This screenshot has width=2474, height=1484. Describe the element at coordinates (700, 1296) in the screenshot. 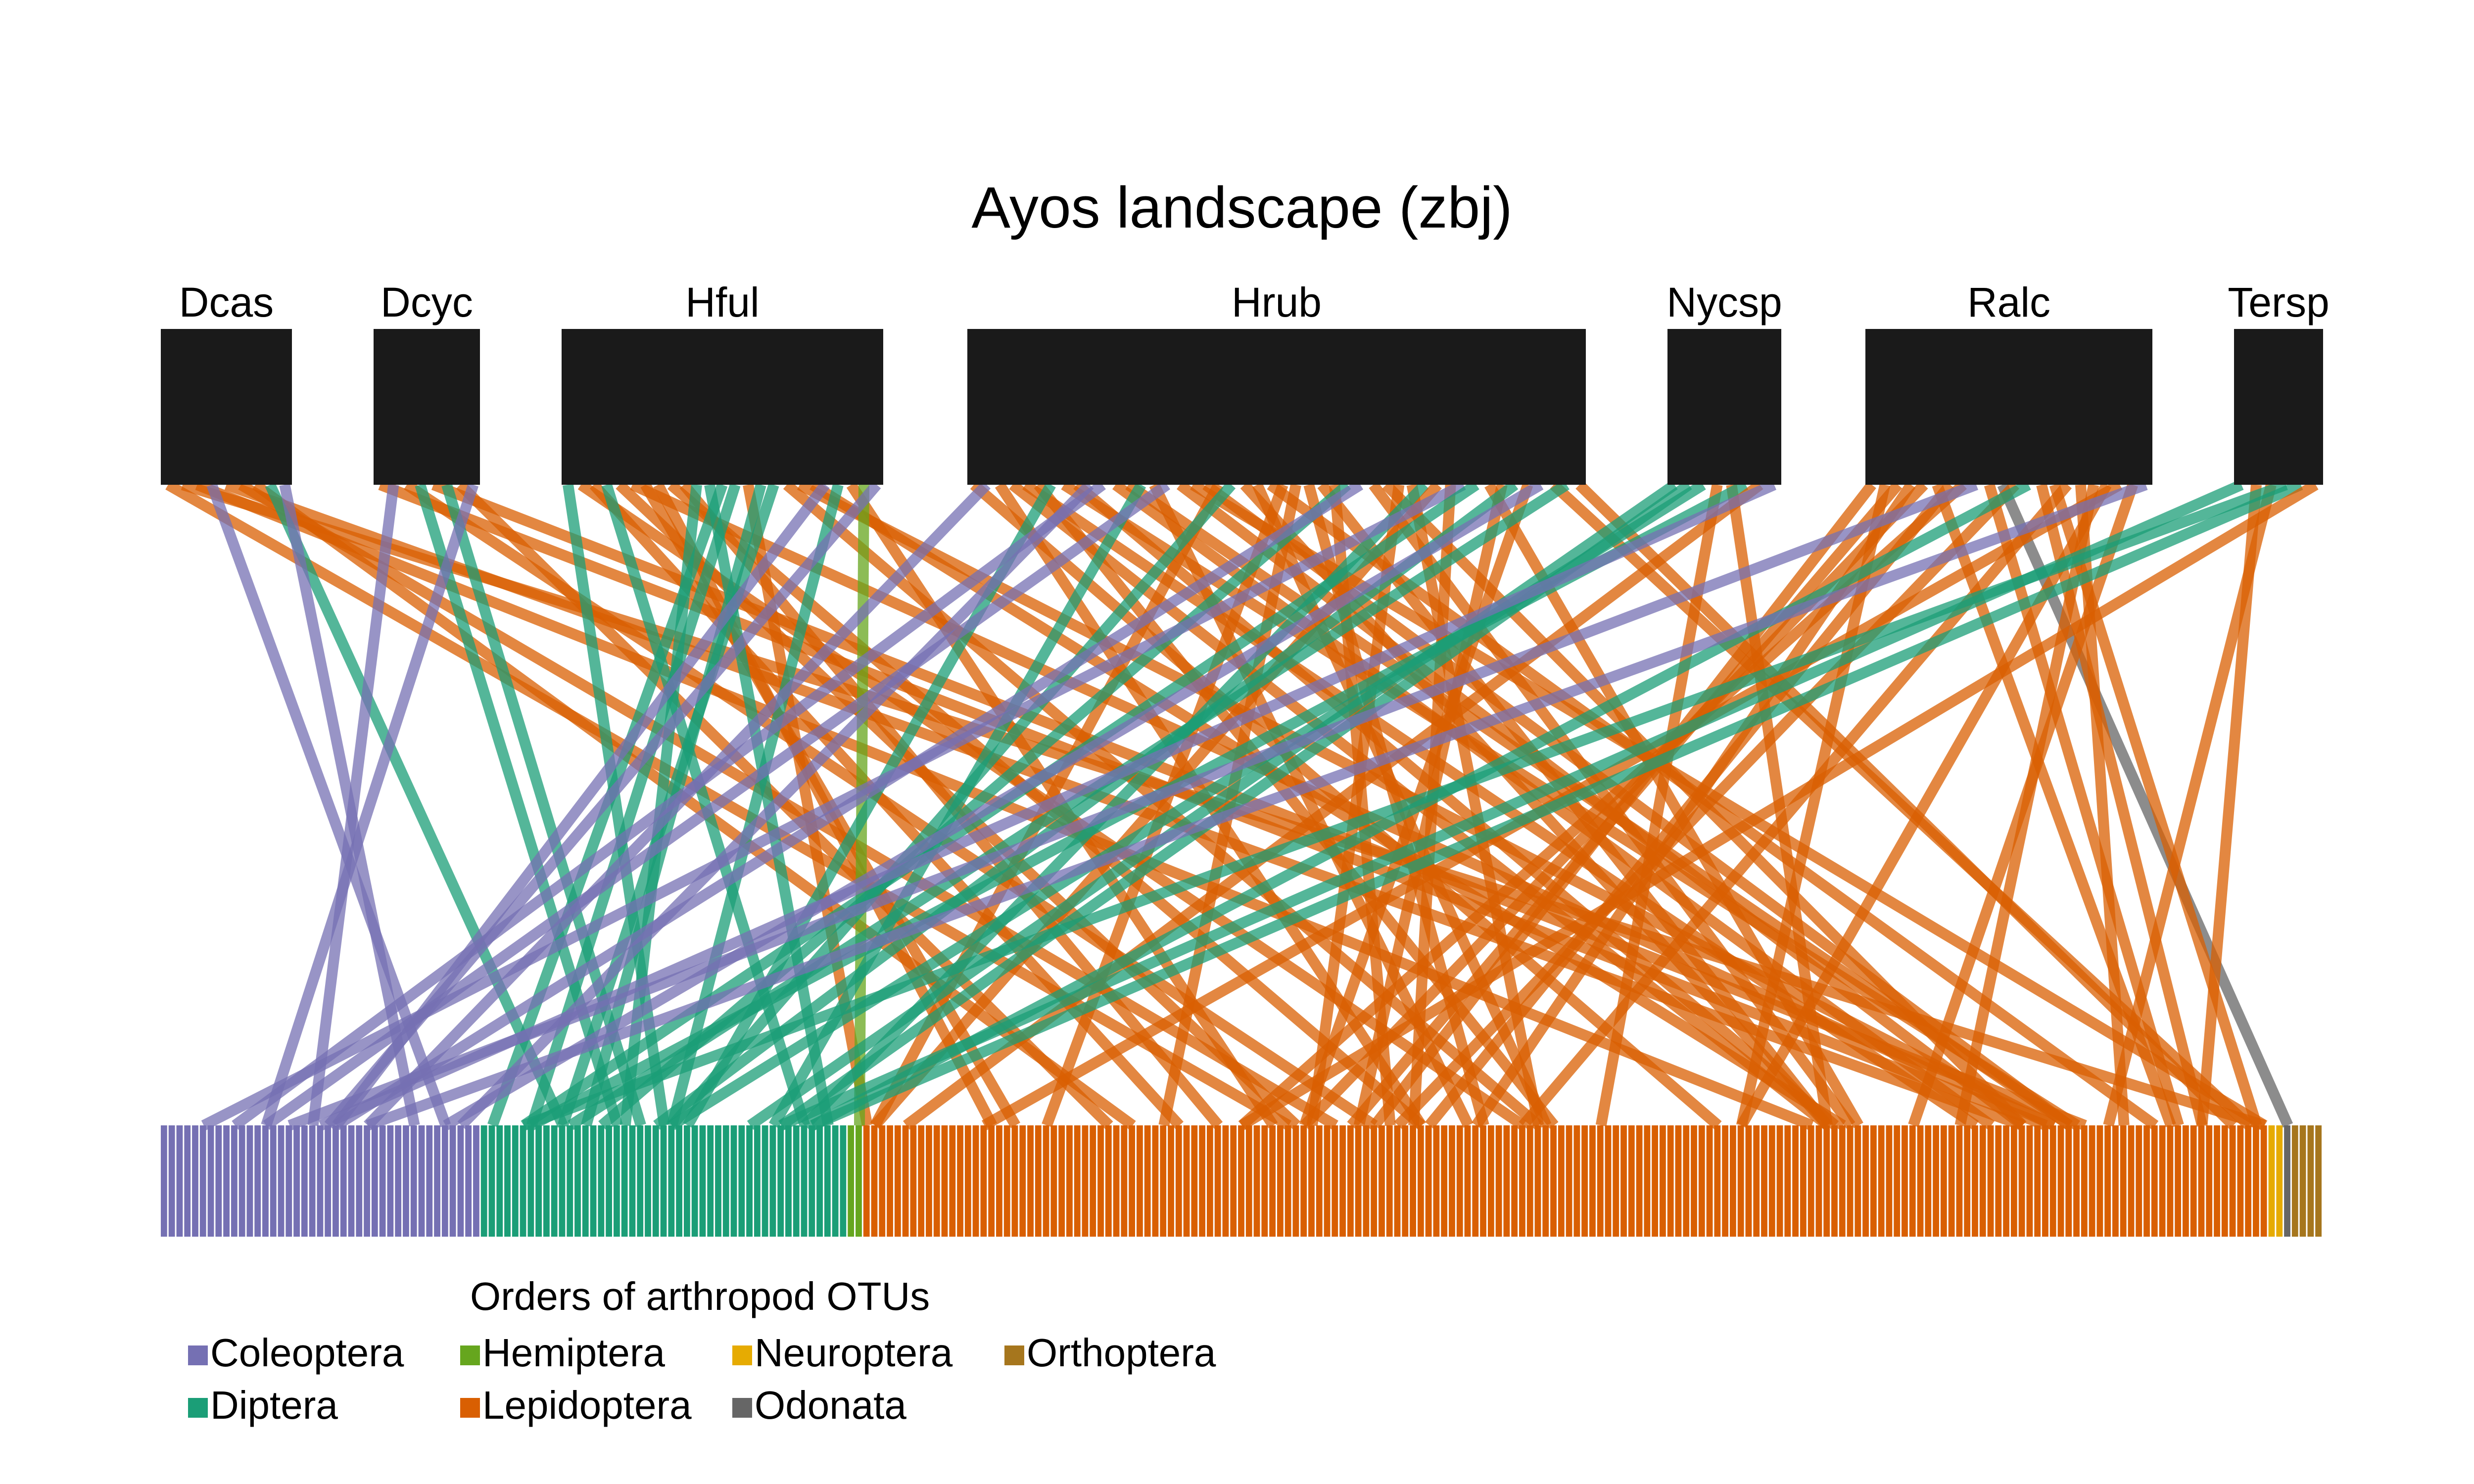

I see `legend-title: Orders of arthropod OTUs` at that location.